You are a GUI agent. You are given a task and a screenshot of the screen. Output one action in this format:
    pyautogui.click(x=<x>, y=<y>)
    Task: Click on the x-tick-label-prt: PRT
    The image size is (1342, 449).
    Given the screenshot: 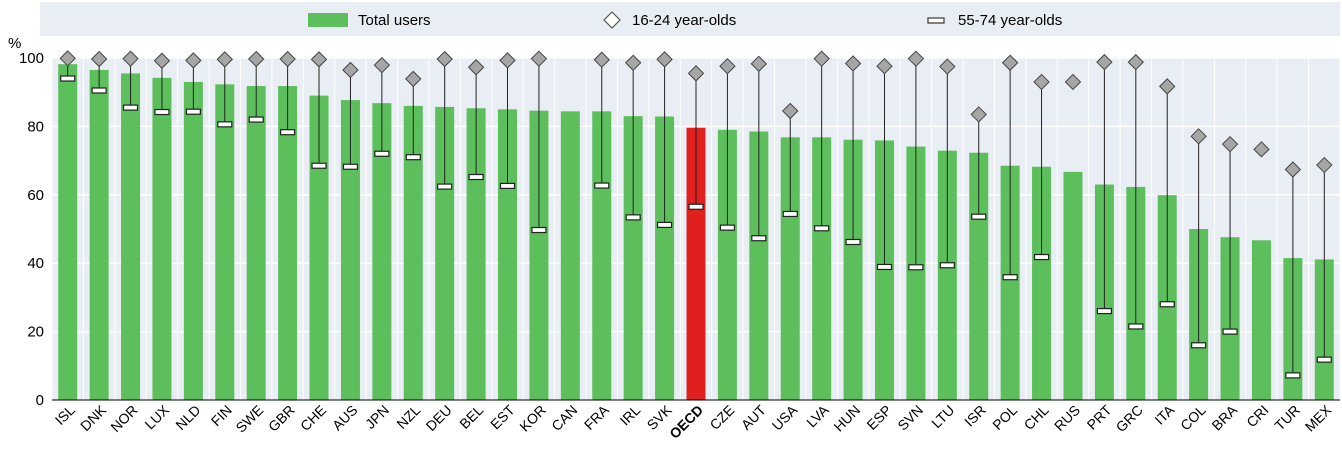 What is the action you would take?
    pyautogui.click(x=1099, y=416)
    